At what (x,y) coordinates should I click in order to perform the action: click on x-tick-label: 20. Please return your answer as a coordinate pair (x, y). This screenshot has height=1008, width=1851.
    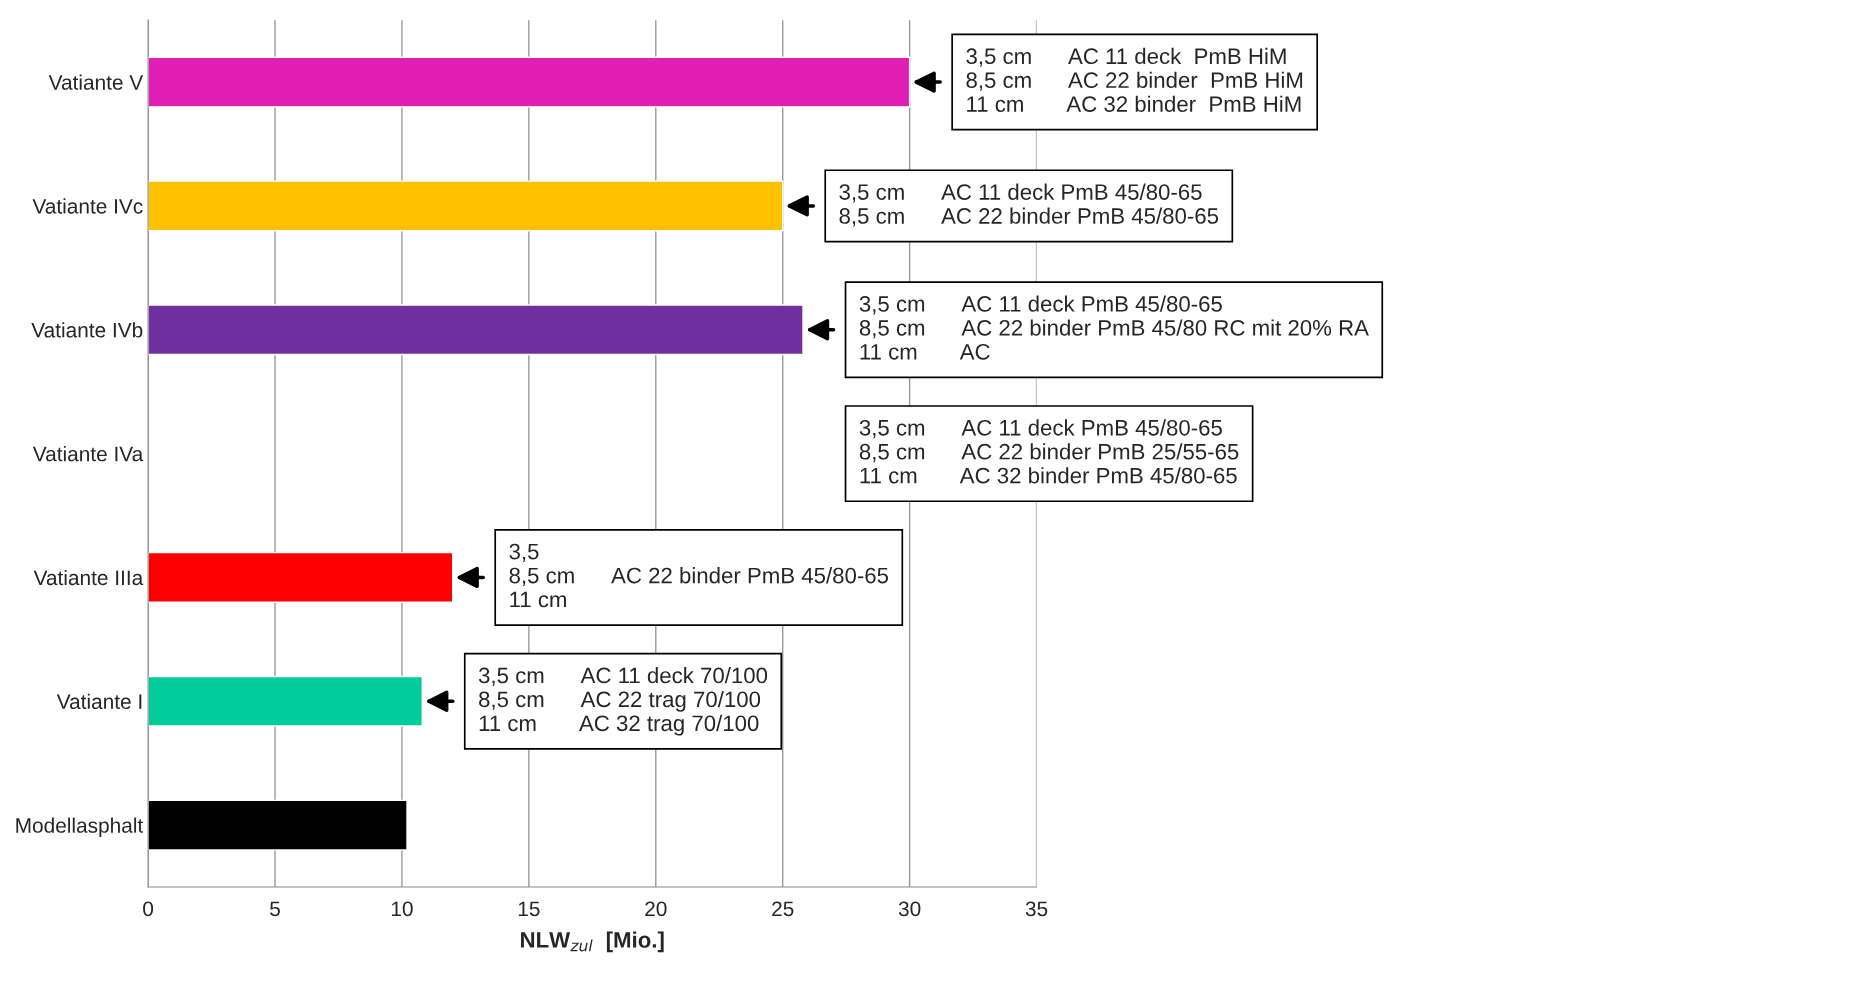
    Looking at the image, I should click on (656, 909).